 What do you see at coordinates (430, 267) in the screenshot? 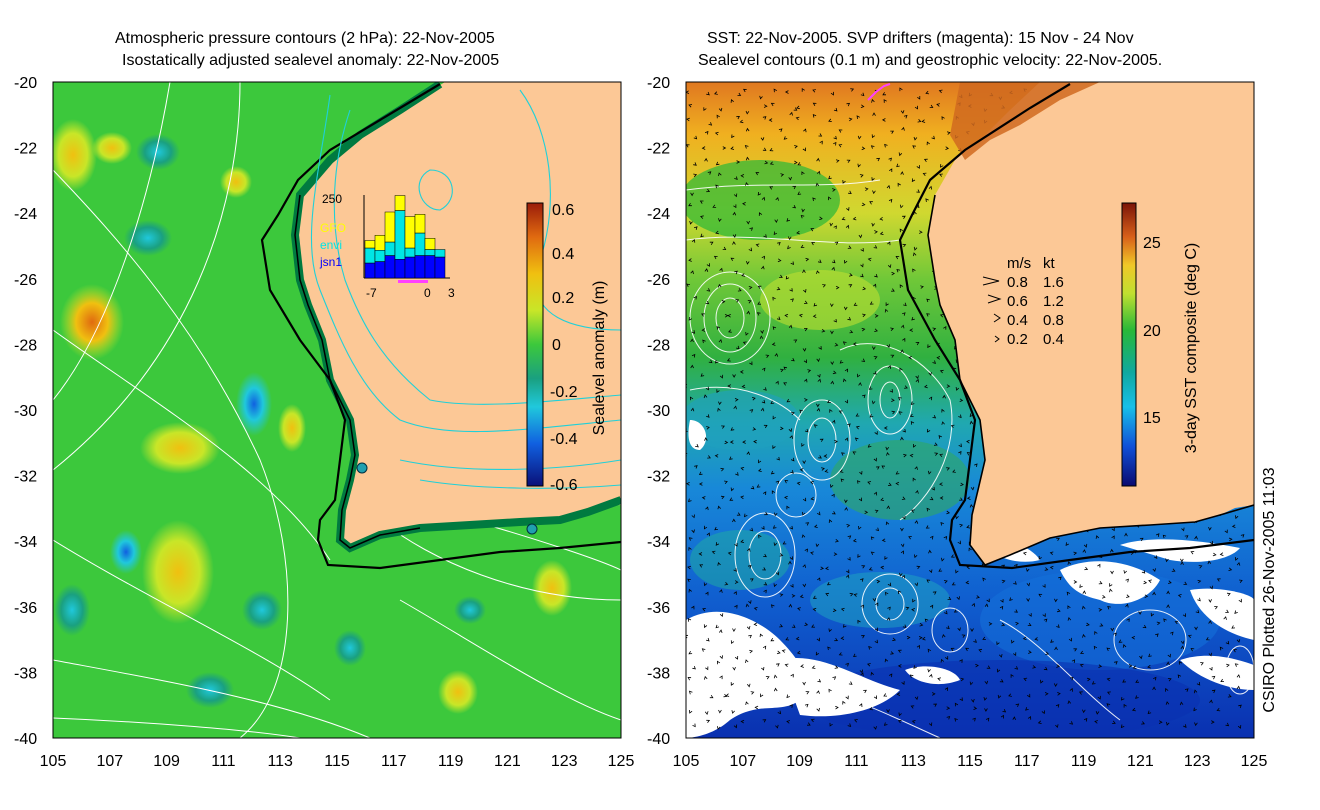
I see `inset-bar-jsn1` at bounding box center [430, 267].